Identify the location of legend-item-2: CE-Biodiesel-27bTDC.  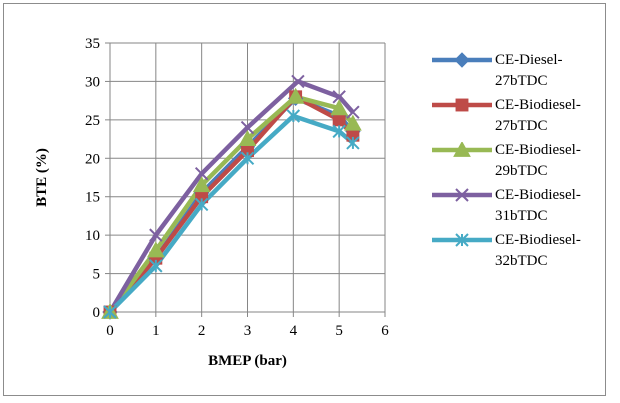
(513, 117).